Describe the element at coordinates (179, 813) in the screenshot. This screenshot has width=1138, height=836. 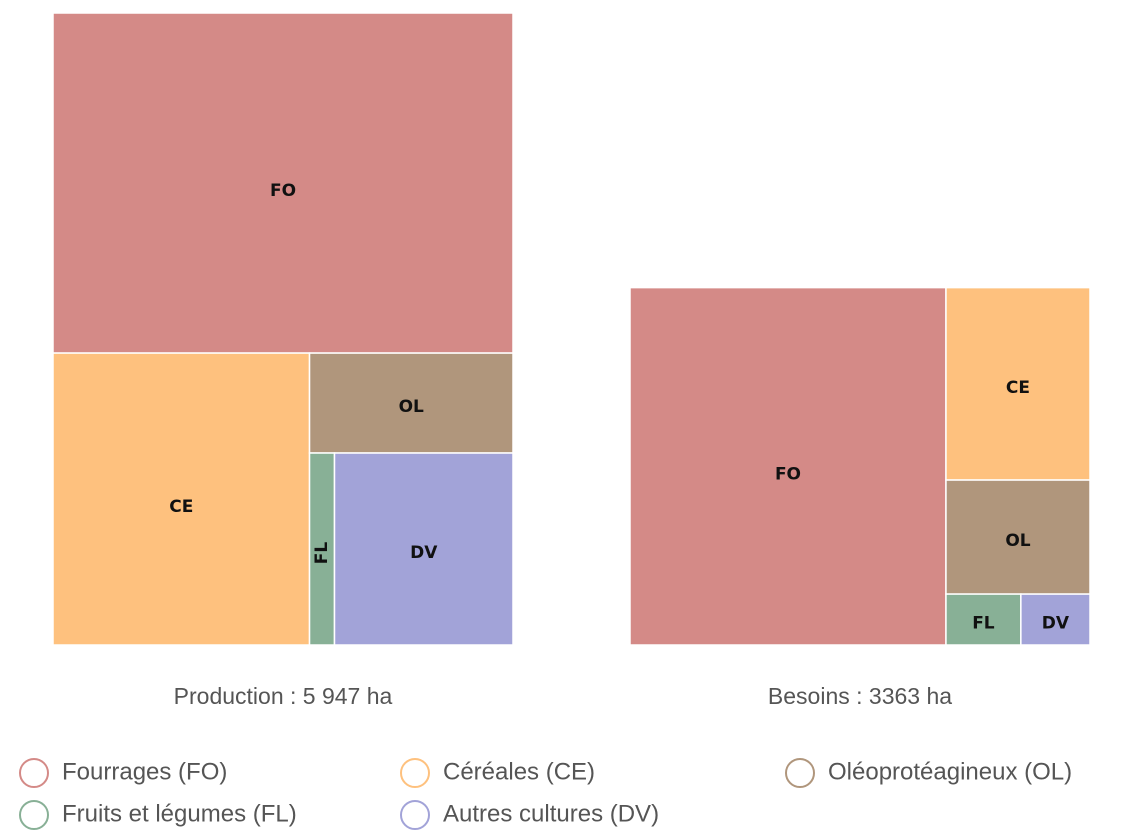
I see `legend-label: Fruits et légumes (FL)` at that location.